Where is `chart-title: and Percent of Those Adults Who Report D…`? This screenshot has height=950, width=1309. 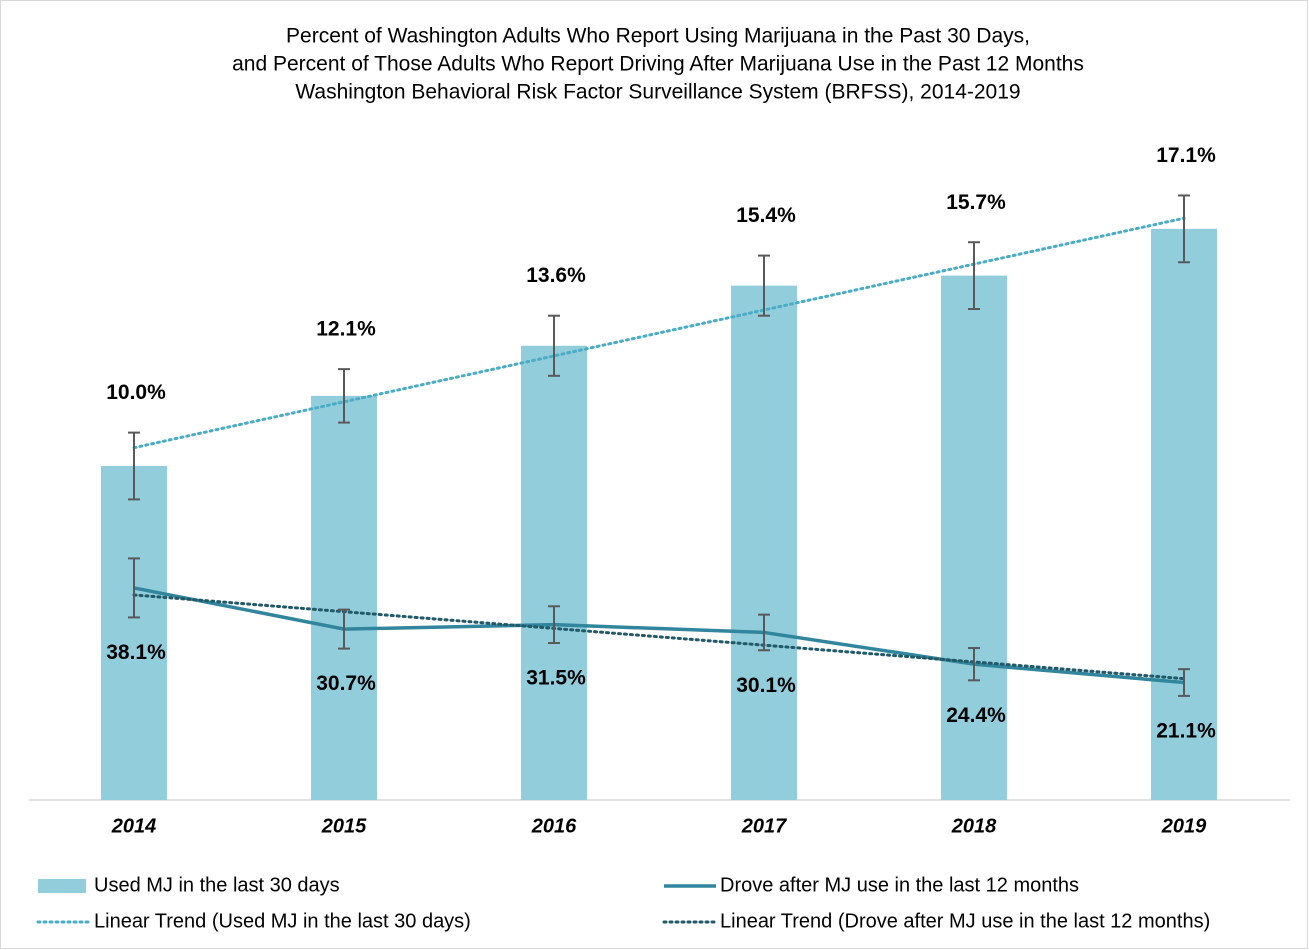 chart-title: and Percent of Those Adults Who Report D… is located at coordinates (658, 64).